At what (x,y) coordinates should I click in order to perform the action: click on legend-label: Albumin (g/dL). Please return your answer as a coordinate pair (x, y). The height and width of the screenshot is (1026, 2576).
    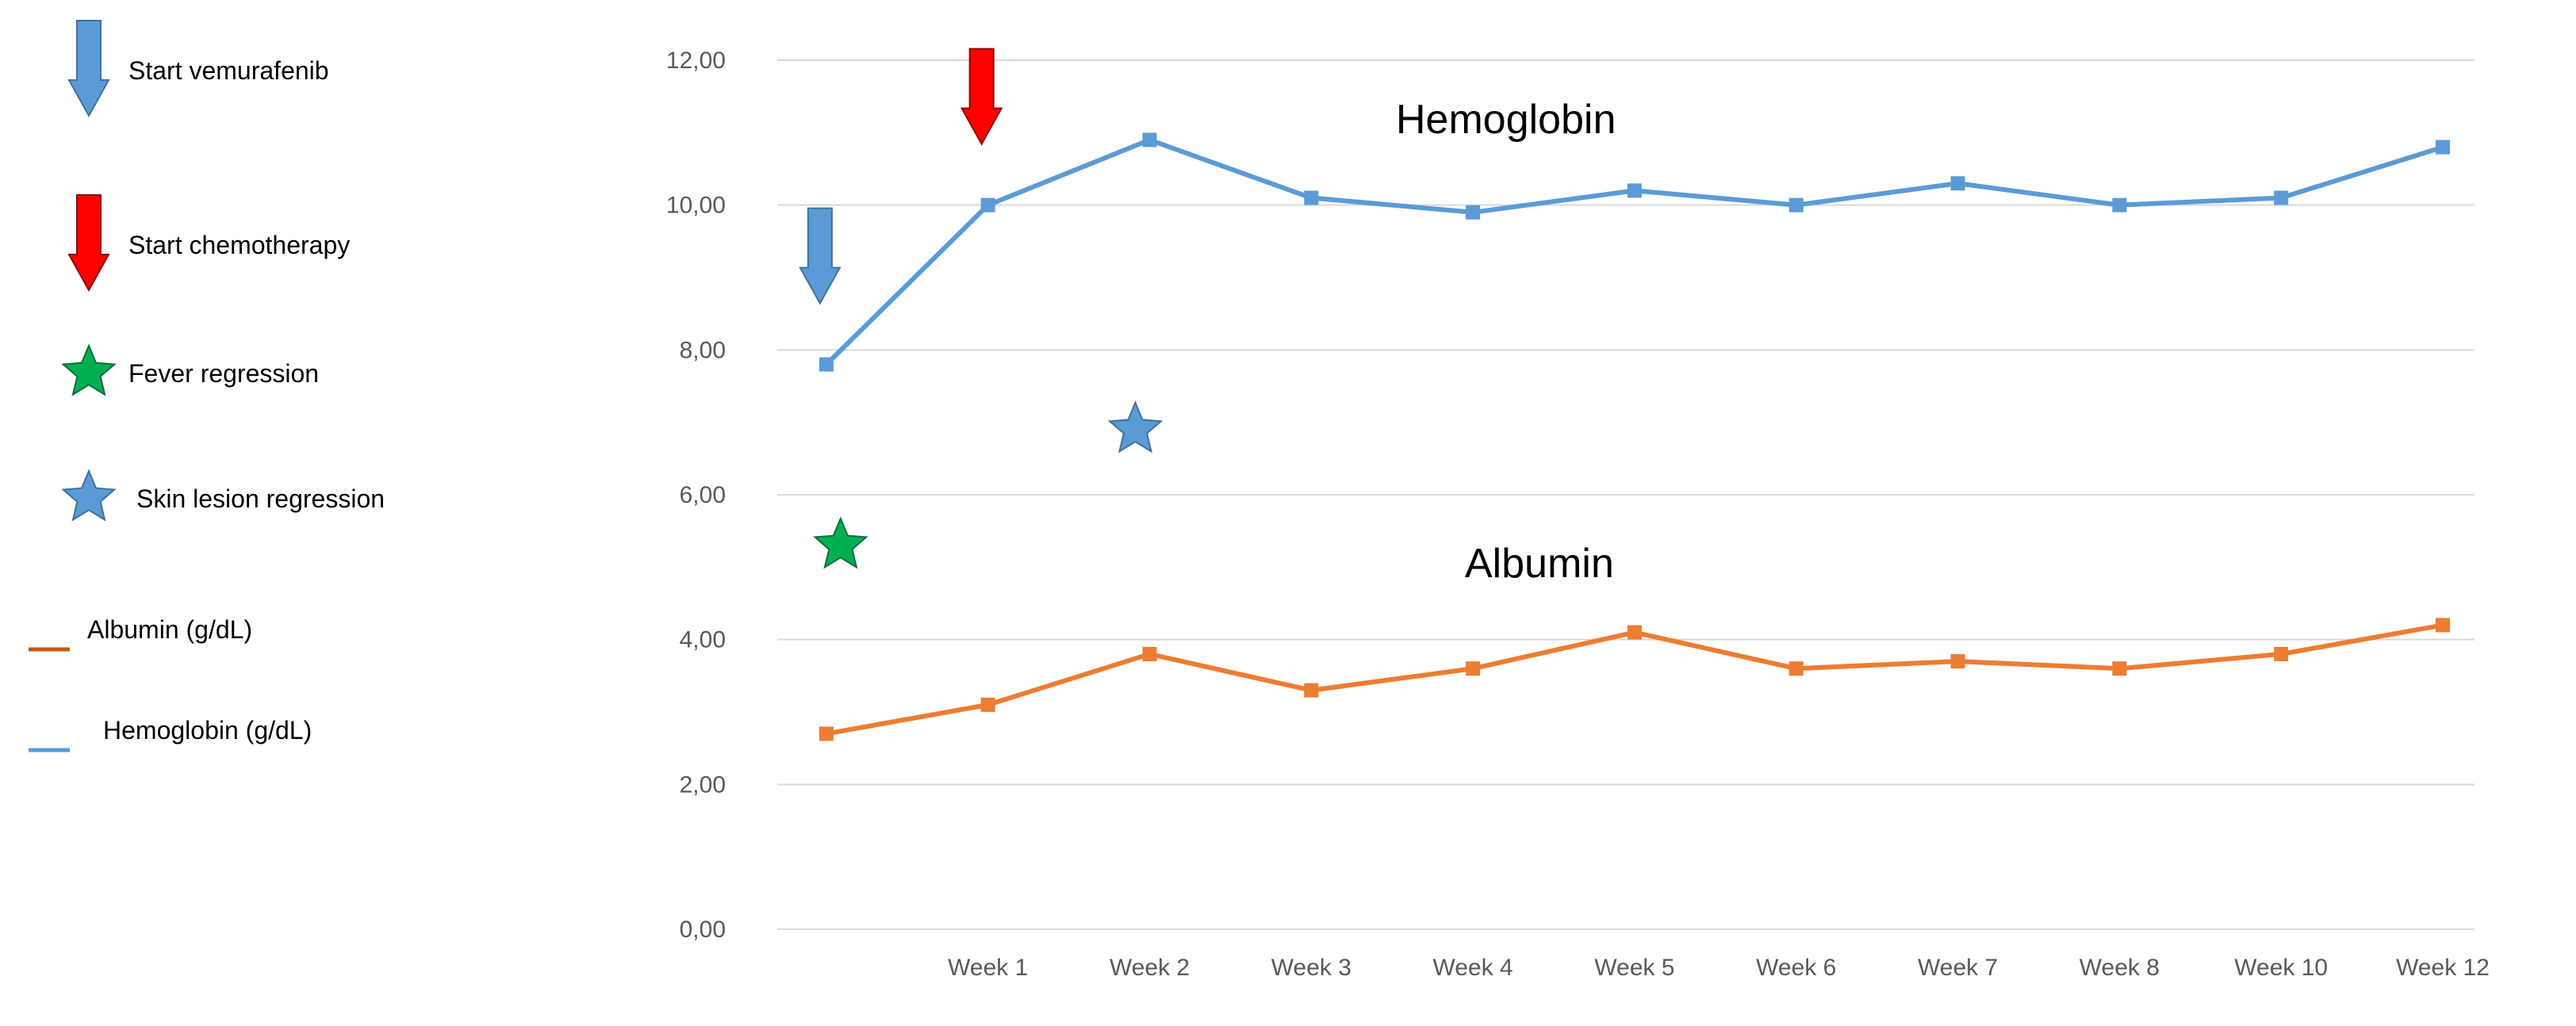
    Looking at the image, I should click on (170, 629).